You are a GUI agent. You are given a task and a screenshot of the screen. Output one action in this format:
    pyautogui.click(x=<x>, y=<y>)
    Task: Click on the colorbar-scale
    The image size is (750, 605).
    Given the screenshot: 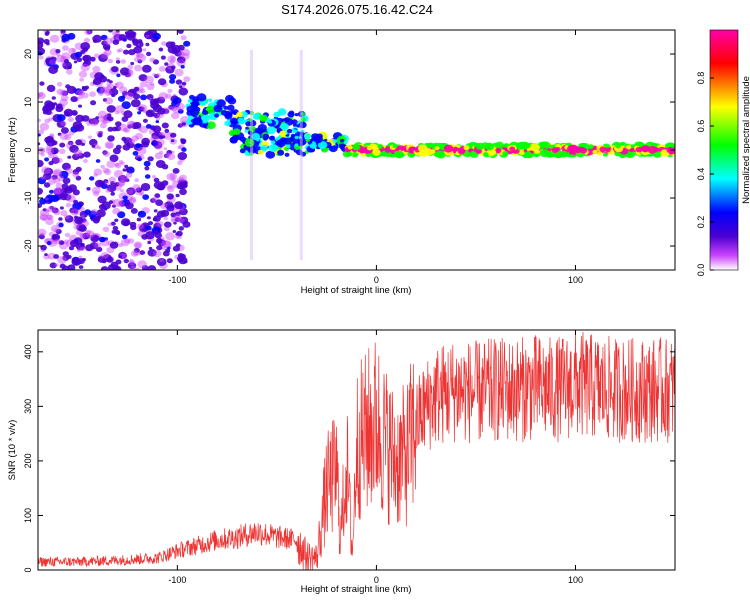 What is the action you would take?
    pyautogui.click(x=724, y=150)
    